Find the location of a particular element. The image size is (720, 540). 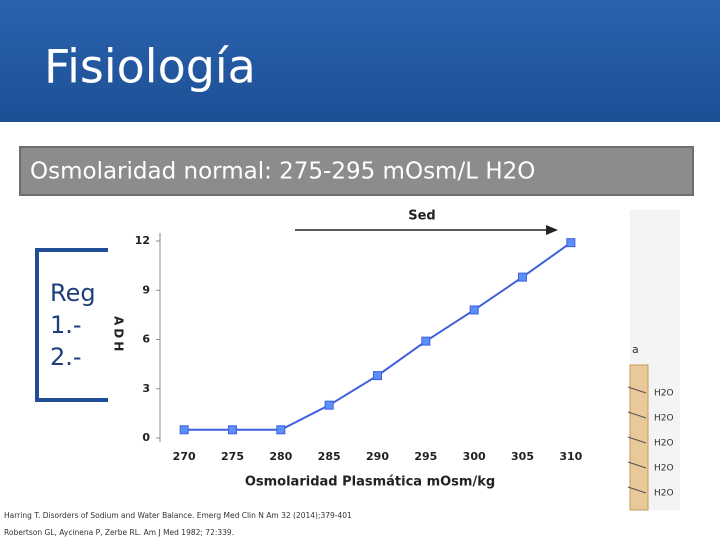

x-tick-label: 285 is located at coordinates (329, 456).